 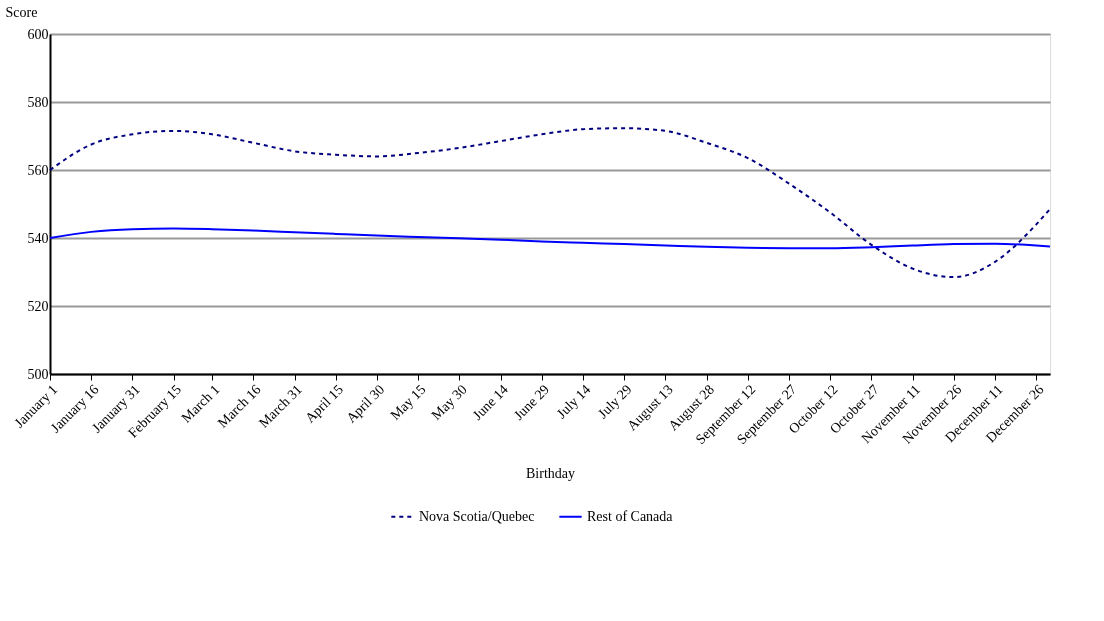 What do you see at coordinates (490, 402) in the screenshot?
I see `x-tick-label: June 14` at bounding box center [490, 402].